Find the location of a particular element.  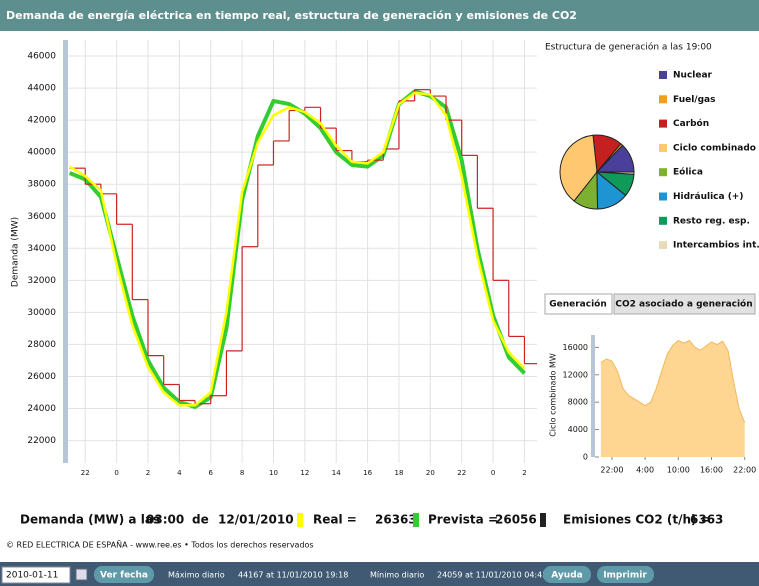

prevista-marker is located at coordinates (416, 520).